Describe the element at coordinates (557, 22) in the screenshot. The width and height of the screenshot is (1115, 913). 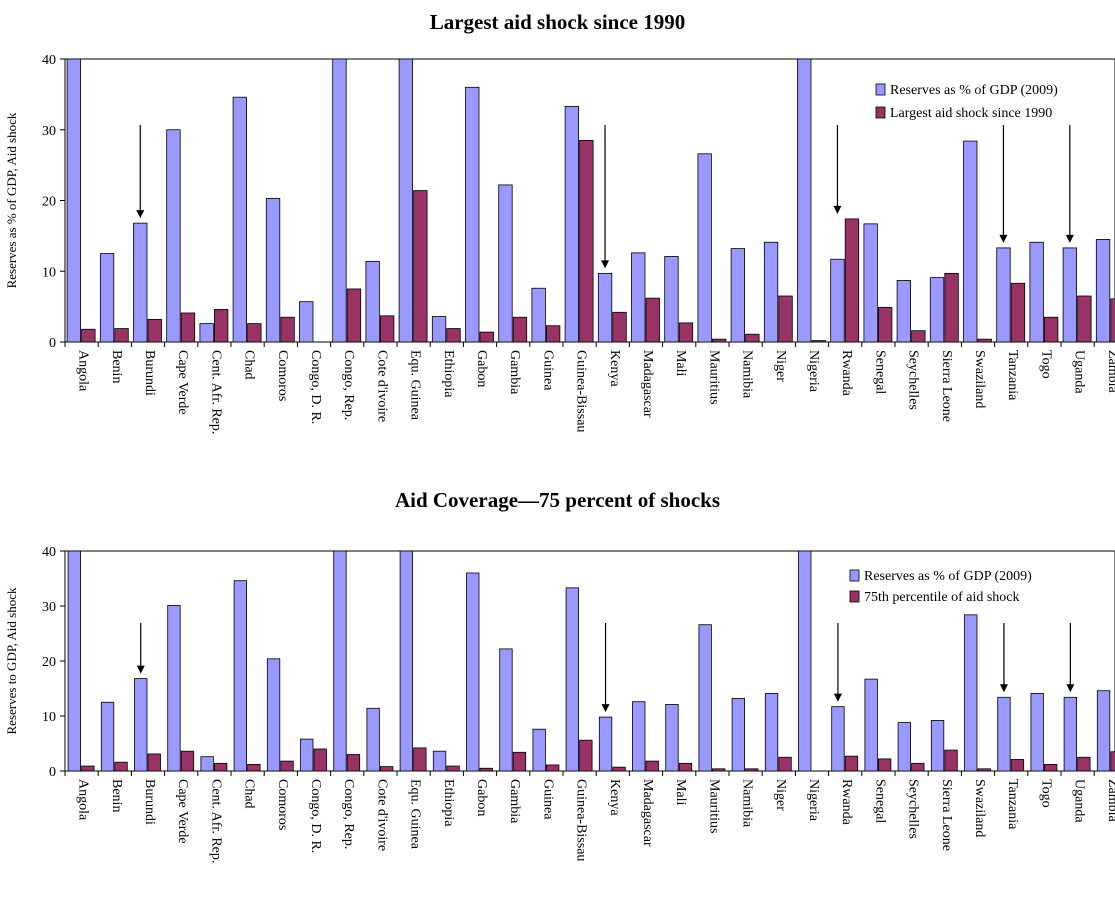
I see `chart-title: Largest aid shock since 1990` at that location.